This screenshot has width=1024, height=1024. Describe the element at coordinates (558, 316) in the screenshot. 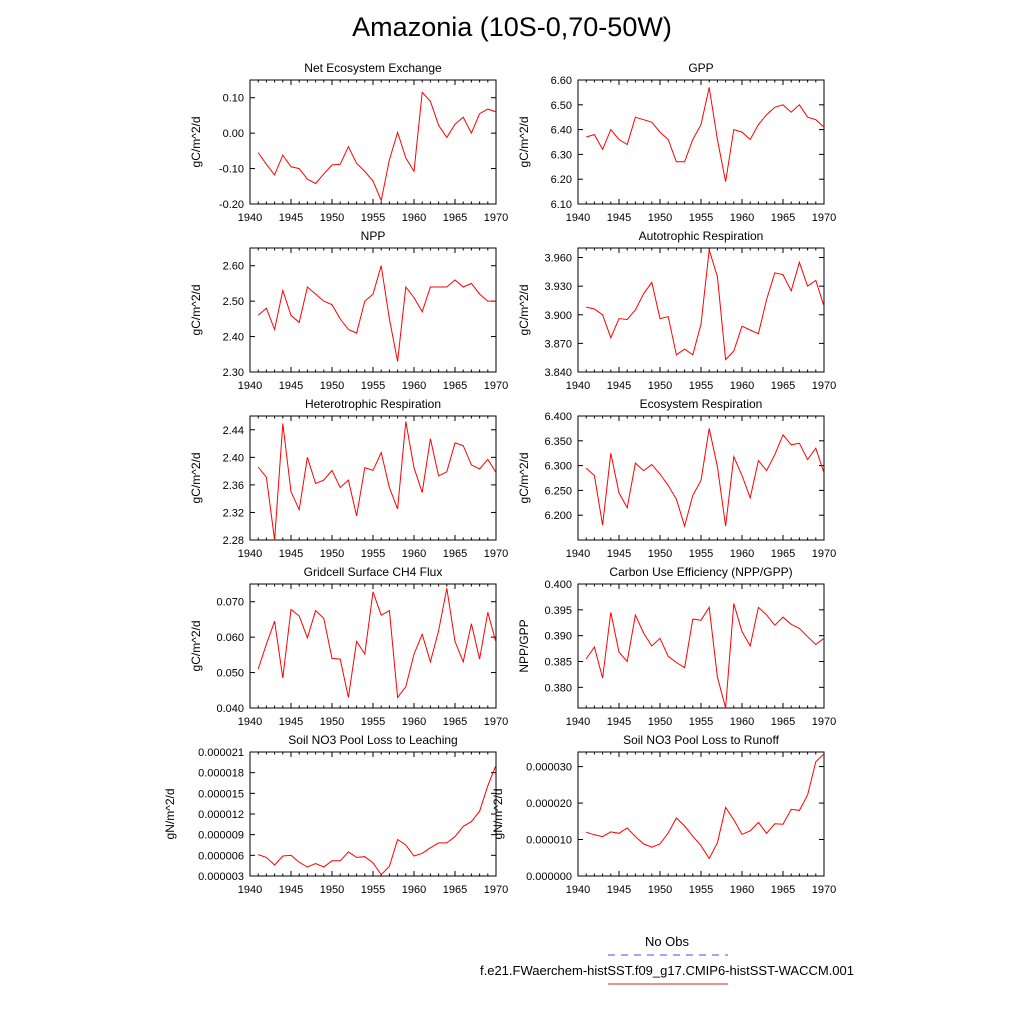

I see `y-tick-label: 3.900` at that location.